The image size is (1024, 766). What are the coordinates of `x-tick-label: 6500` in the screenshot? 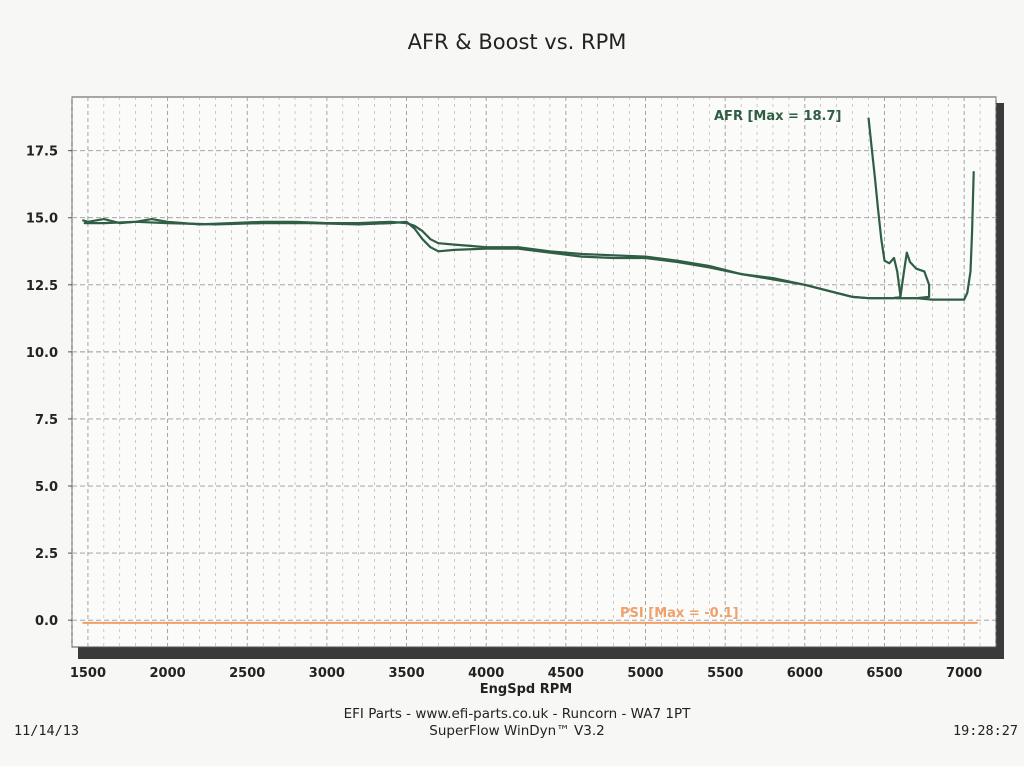 It's located at (884, 673).